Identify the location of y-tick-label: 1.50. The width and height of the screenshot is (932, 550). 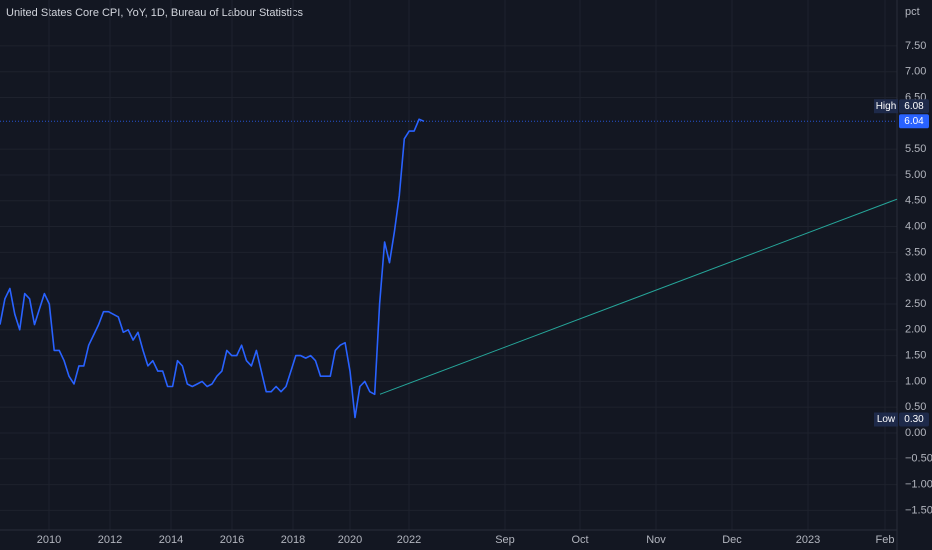
(915, 355).